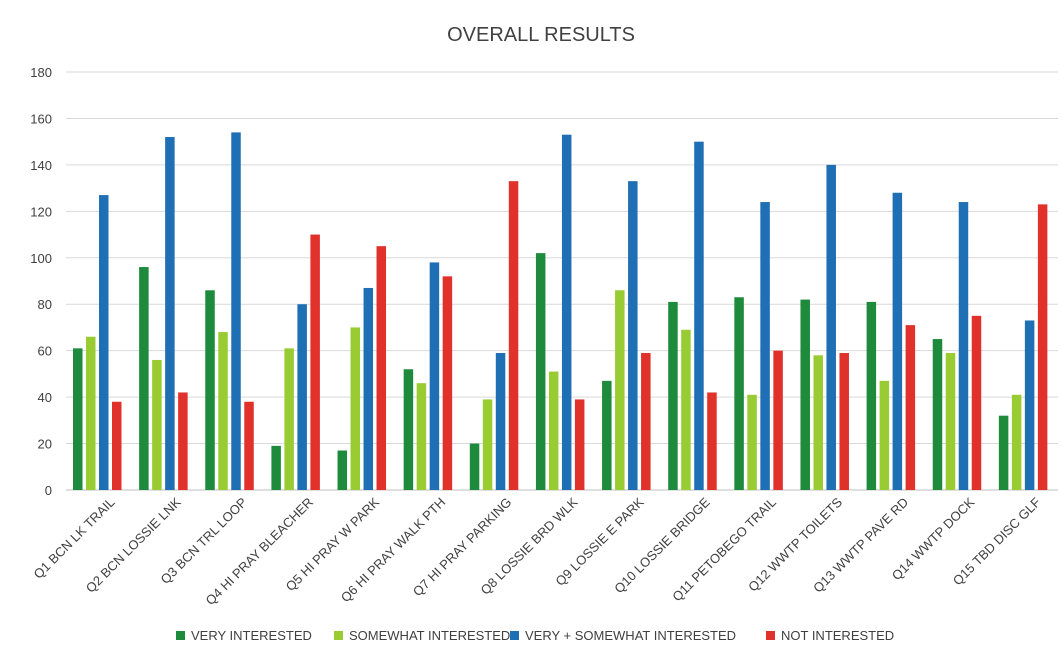 Image resolution: width=1062 pixels, height=666 pixels. What do you see at coordinates (48, 490) in the screenshot?
I see `y-tick-label: 0` at bounding box center [48, 490].